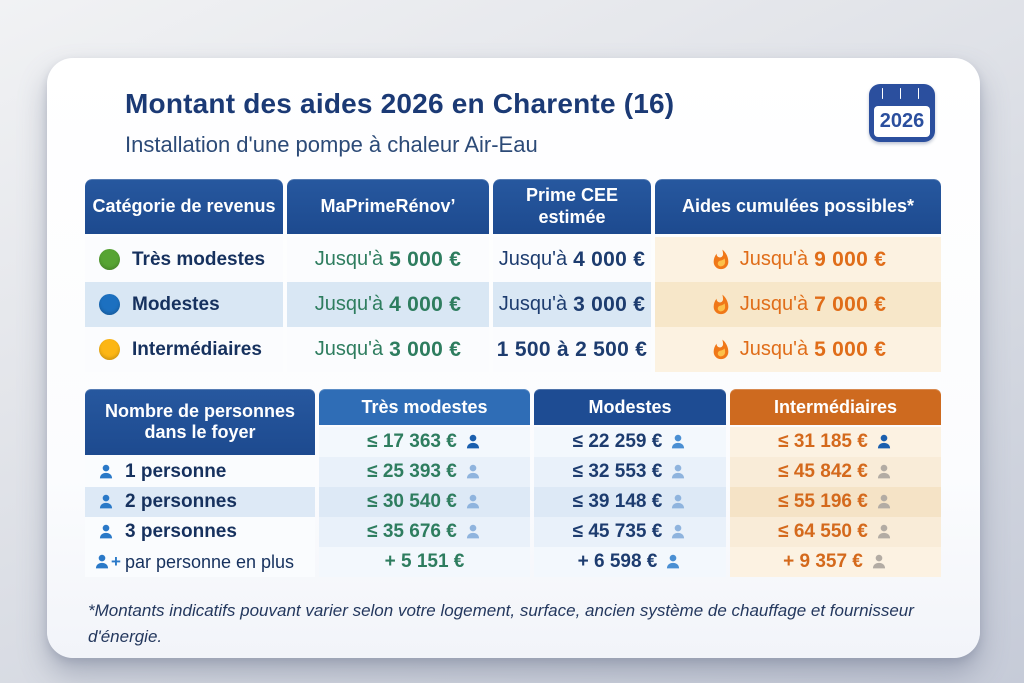 This screenshot has height=683, width=1024. What do you see at coordinates (199, 259) in the screenshot?
I see `category-label: Très modestes` at bounding box center [199, 259].